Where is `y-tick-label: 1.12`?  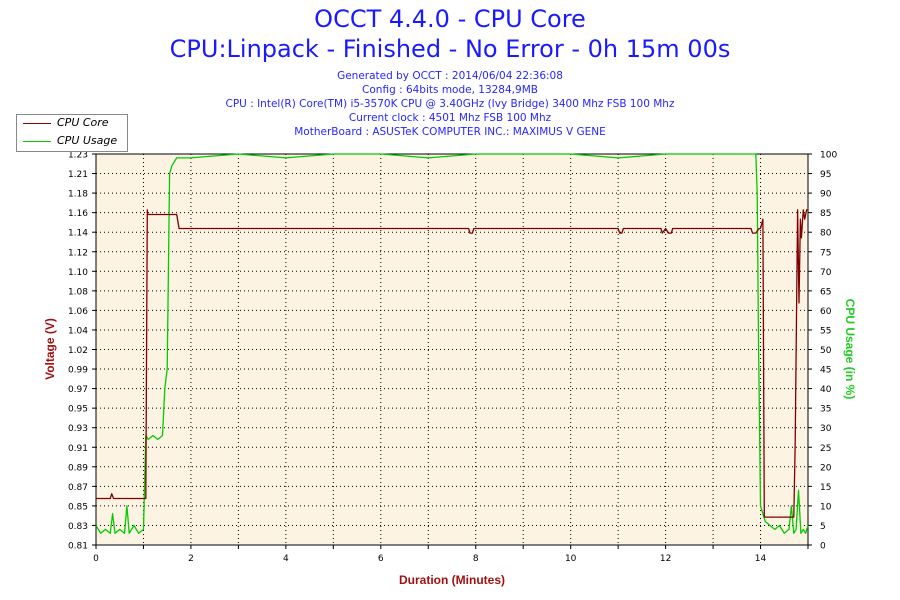
y-tick-label: 1.12 is located at coordinates (78, 253).